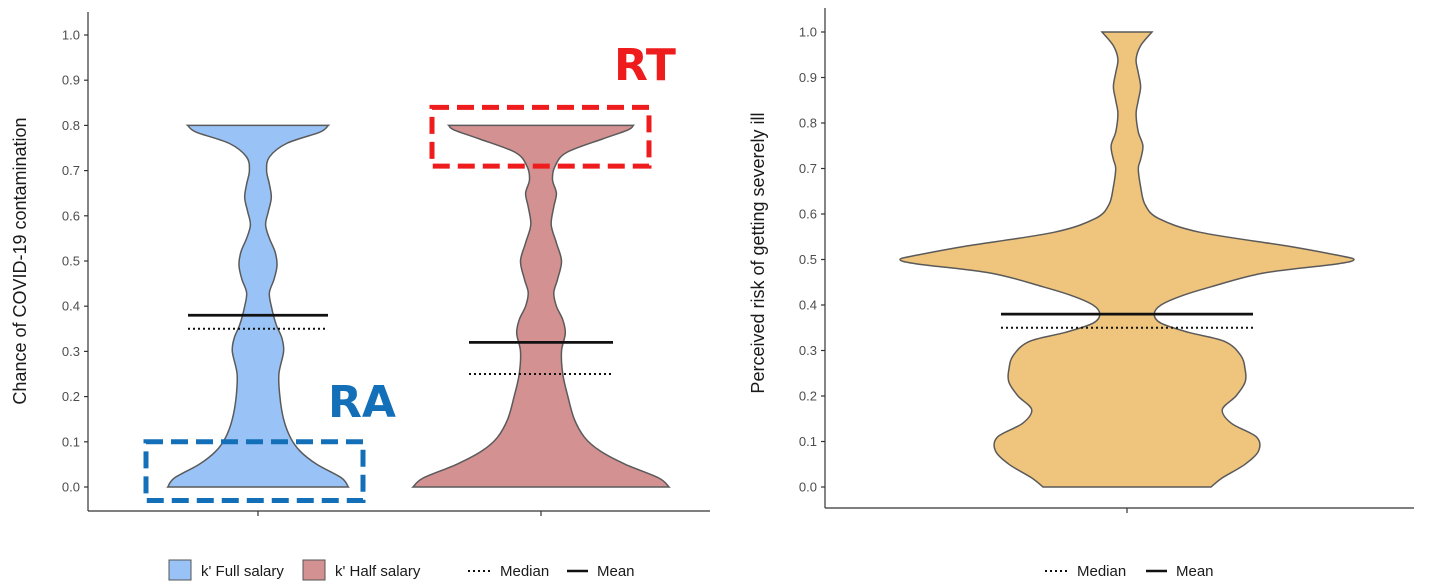 The image size is (1434, 582). Describe the element at coordinates (645, 65) in the screenshot. I see `annotation-label-rt: RT` at that location.